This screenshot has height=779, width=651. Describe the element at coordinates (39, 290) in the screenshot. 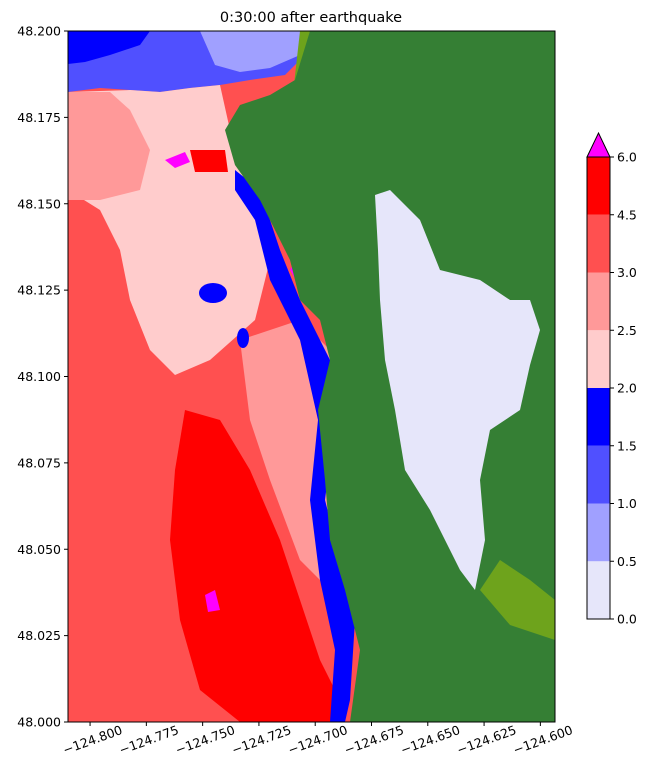

I see `y-tick-label: 48.125` at that location.